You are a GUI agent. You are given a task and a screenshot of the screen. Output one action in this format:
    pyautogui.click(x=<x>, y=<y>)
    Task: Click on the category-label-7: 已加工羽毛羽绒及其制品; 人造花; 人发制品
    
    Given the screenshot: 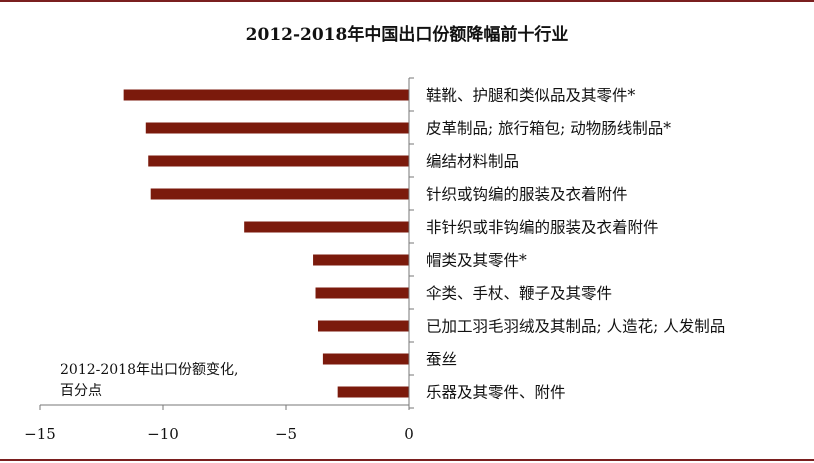 What is the action you would take?
    pyautogui.click(x=575, y=327)
    